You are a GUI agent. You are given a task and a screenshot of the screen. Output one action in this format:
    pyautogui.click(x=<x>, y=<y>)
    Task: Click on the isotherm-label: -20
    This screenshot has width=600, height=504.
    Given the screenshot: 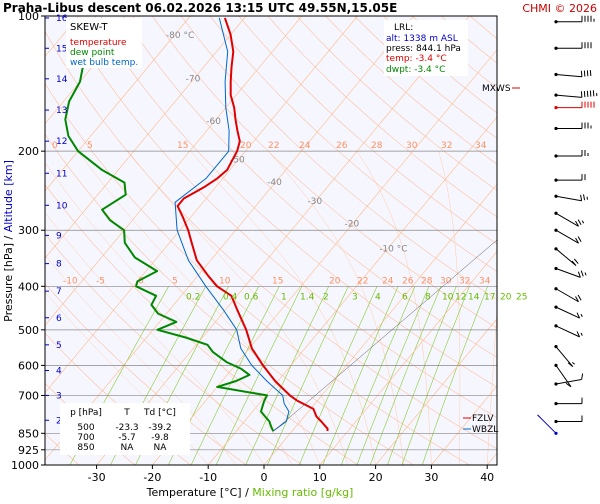 What is the action you would take?
    pyautogui.click(x=352, y=224)
    